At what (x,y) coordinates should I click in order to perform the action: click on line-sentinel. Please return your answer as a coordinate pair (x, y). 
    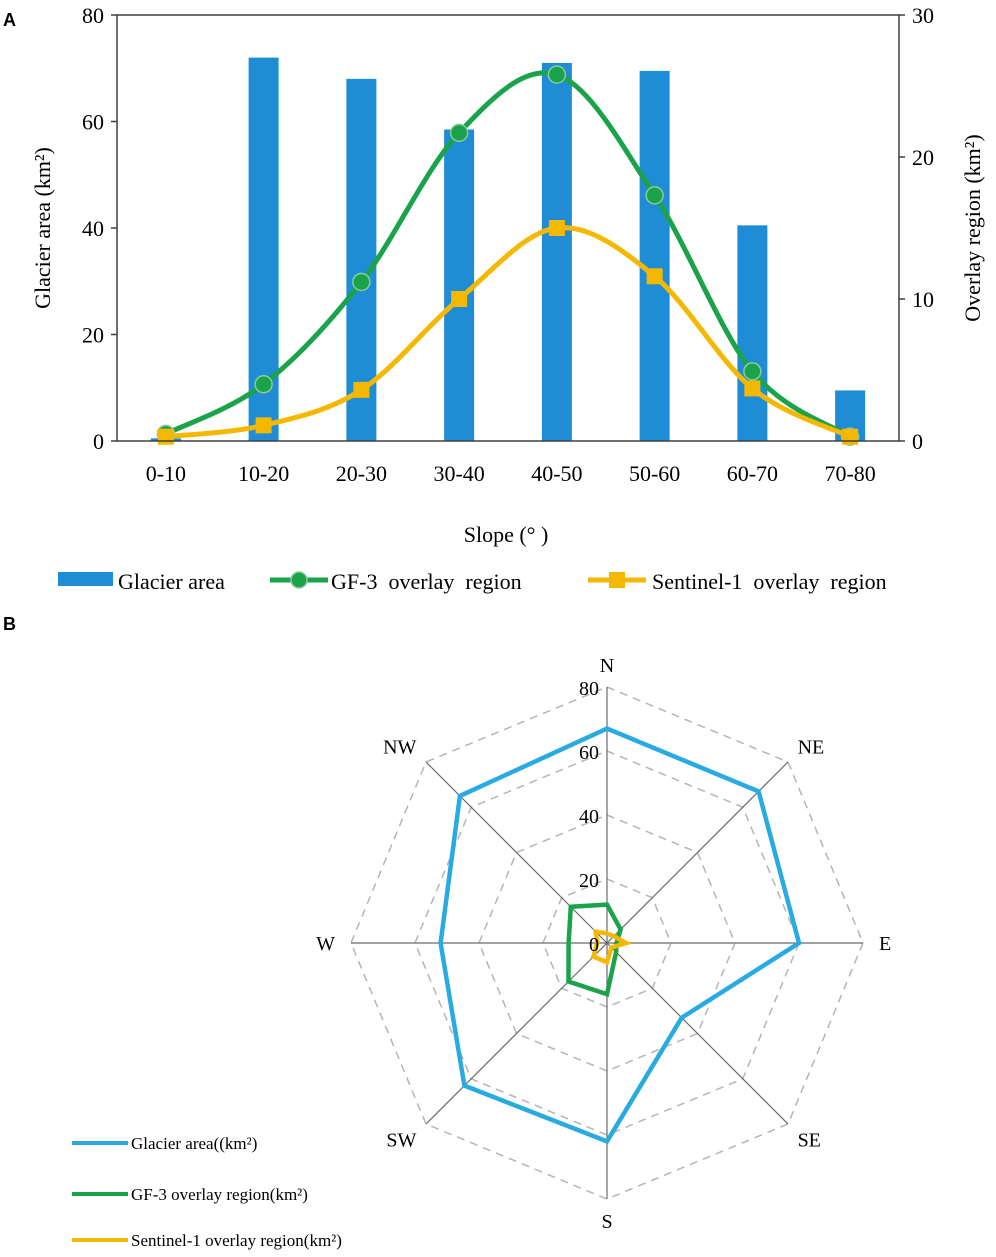
    Looking at the image, I should click on (508, 332).